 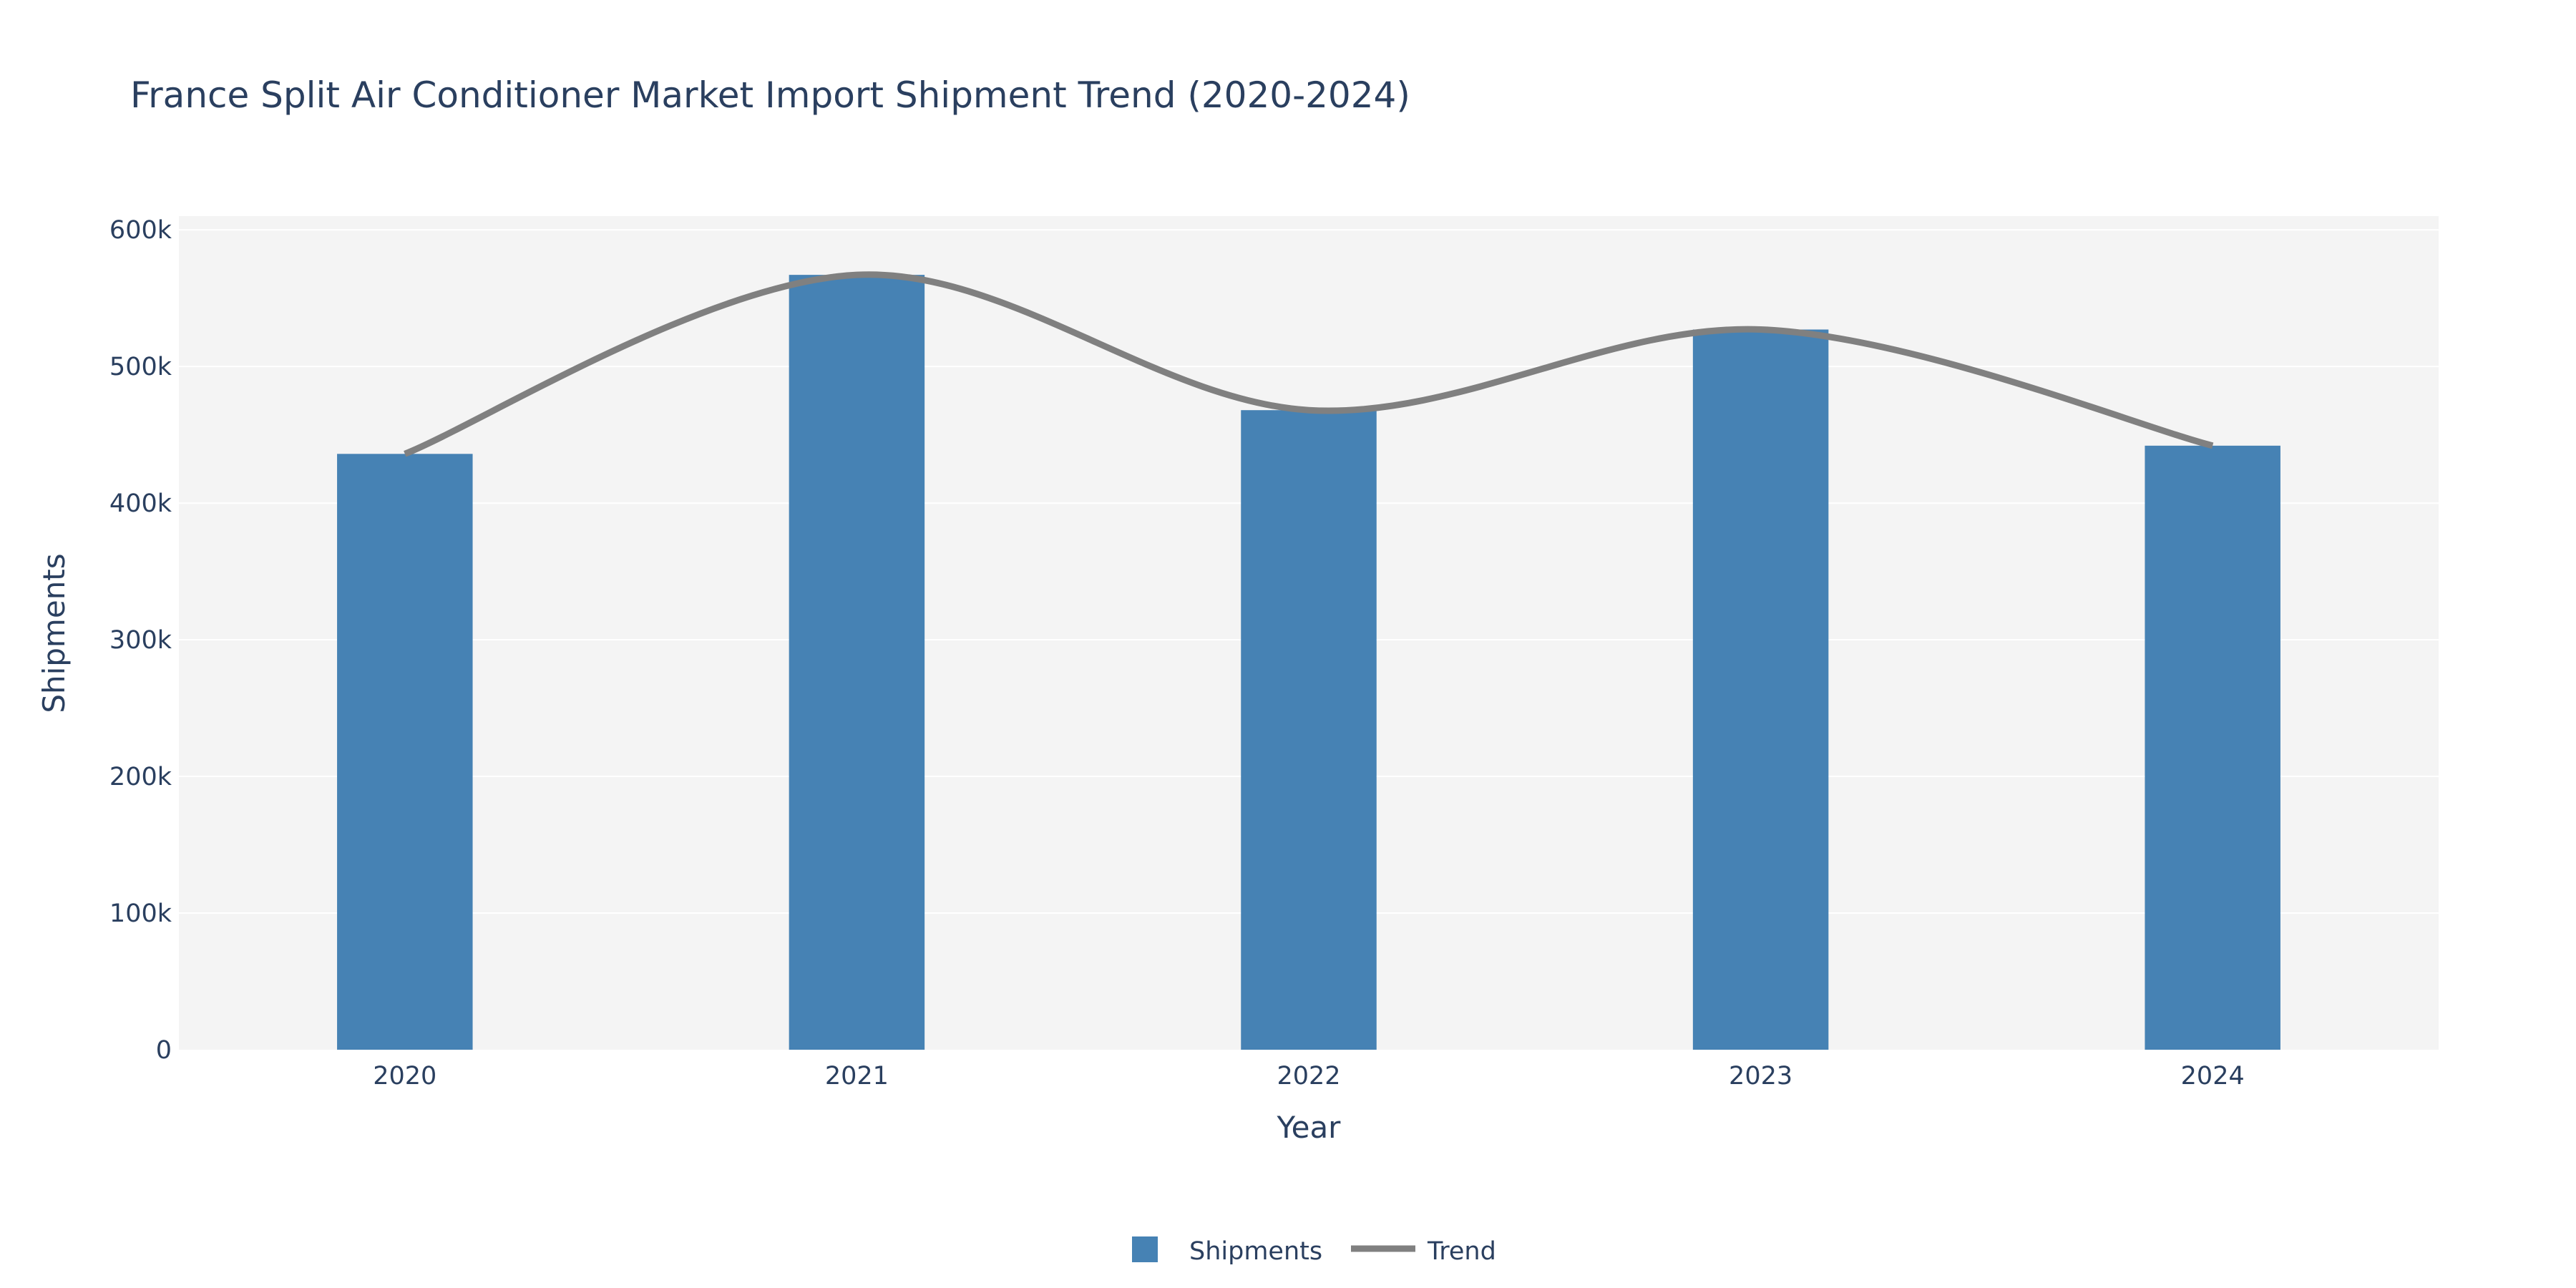 What do you see at coordinates (2212, 747) in the screenshot?
I see `bar-shipments-2024` at bounding box center [2212, 747].